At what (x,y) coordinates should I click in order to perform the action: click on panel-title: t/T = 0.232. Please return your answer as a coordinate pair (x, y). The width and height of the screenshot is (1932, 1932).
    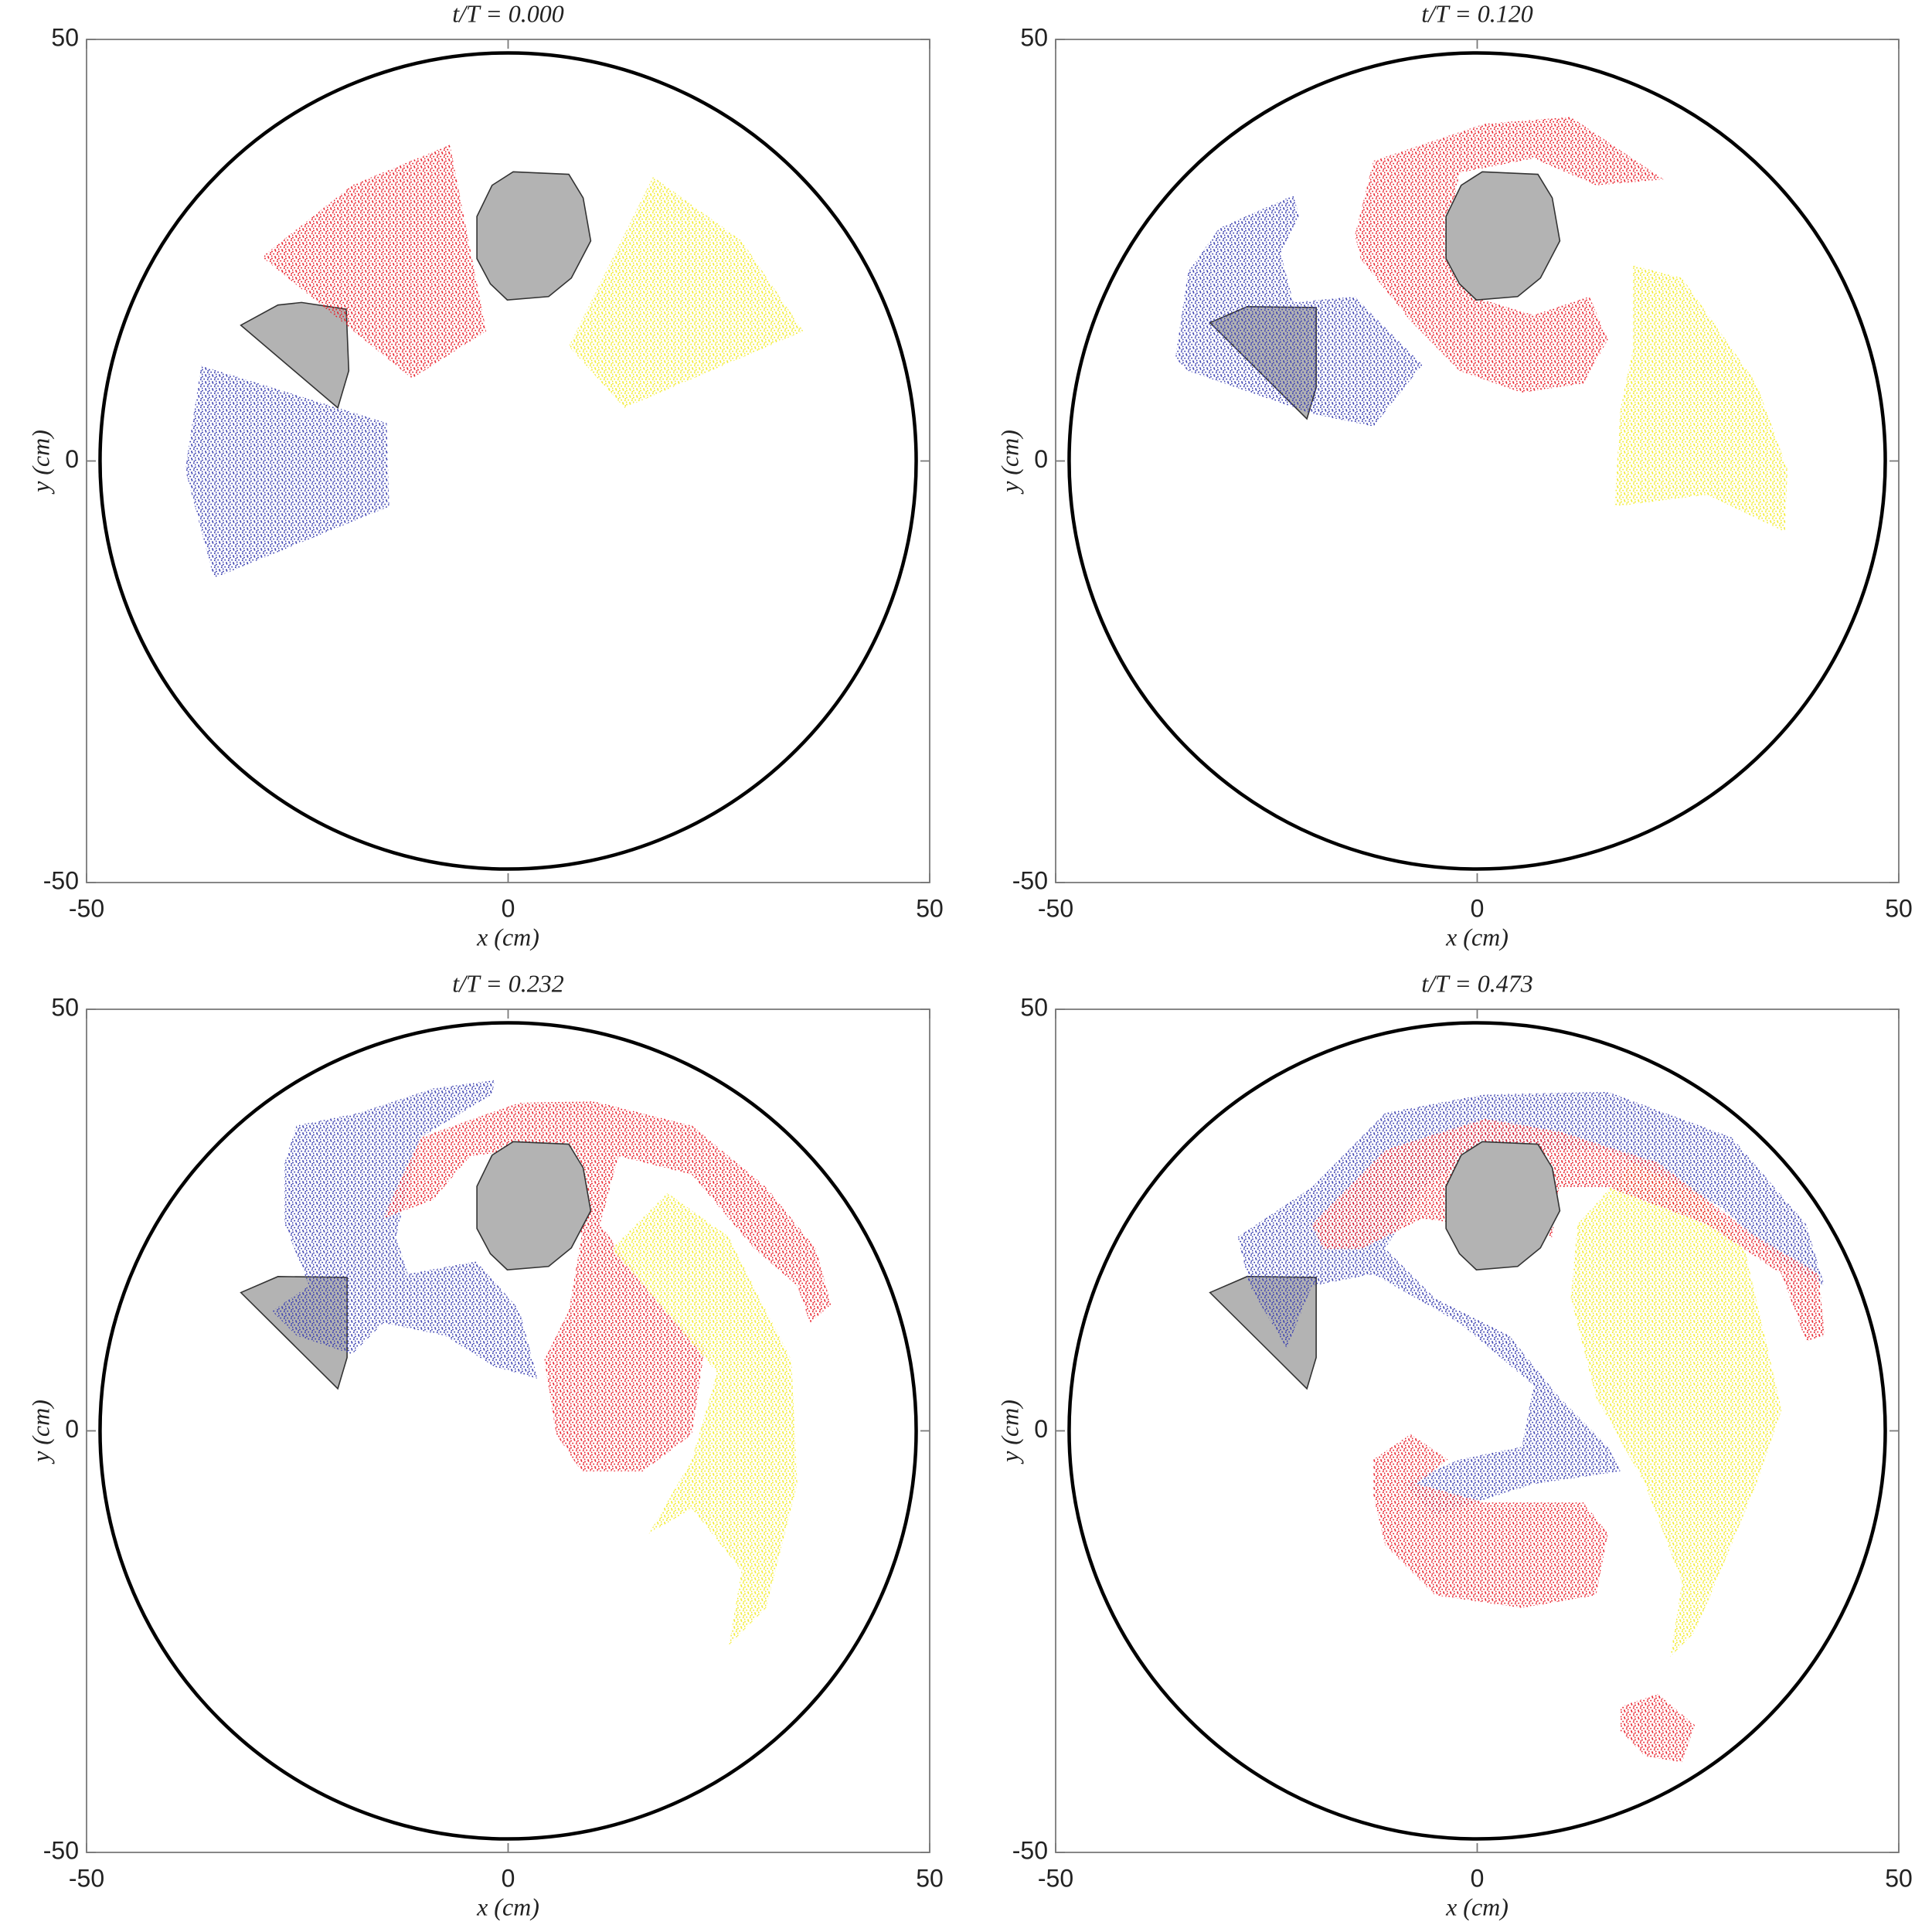
    Looking at the image, I should click on (508, 983).